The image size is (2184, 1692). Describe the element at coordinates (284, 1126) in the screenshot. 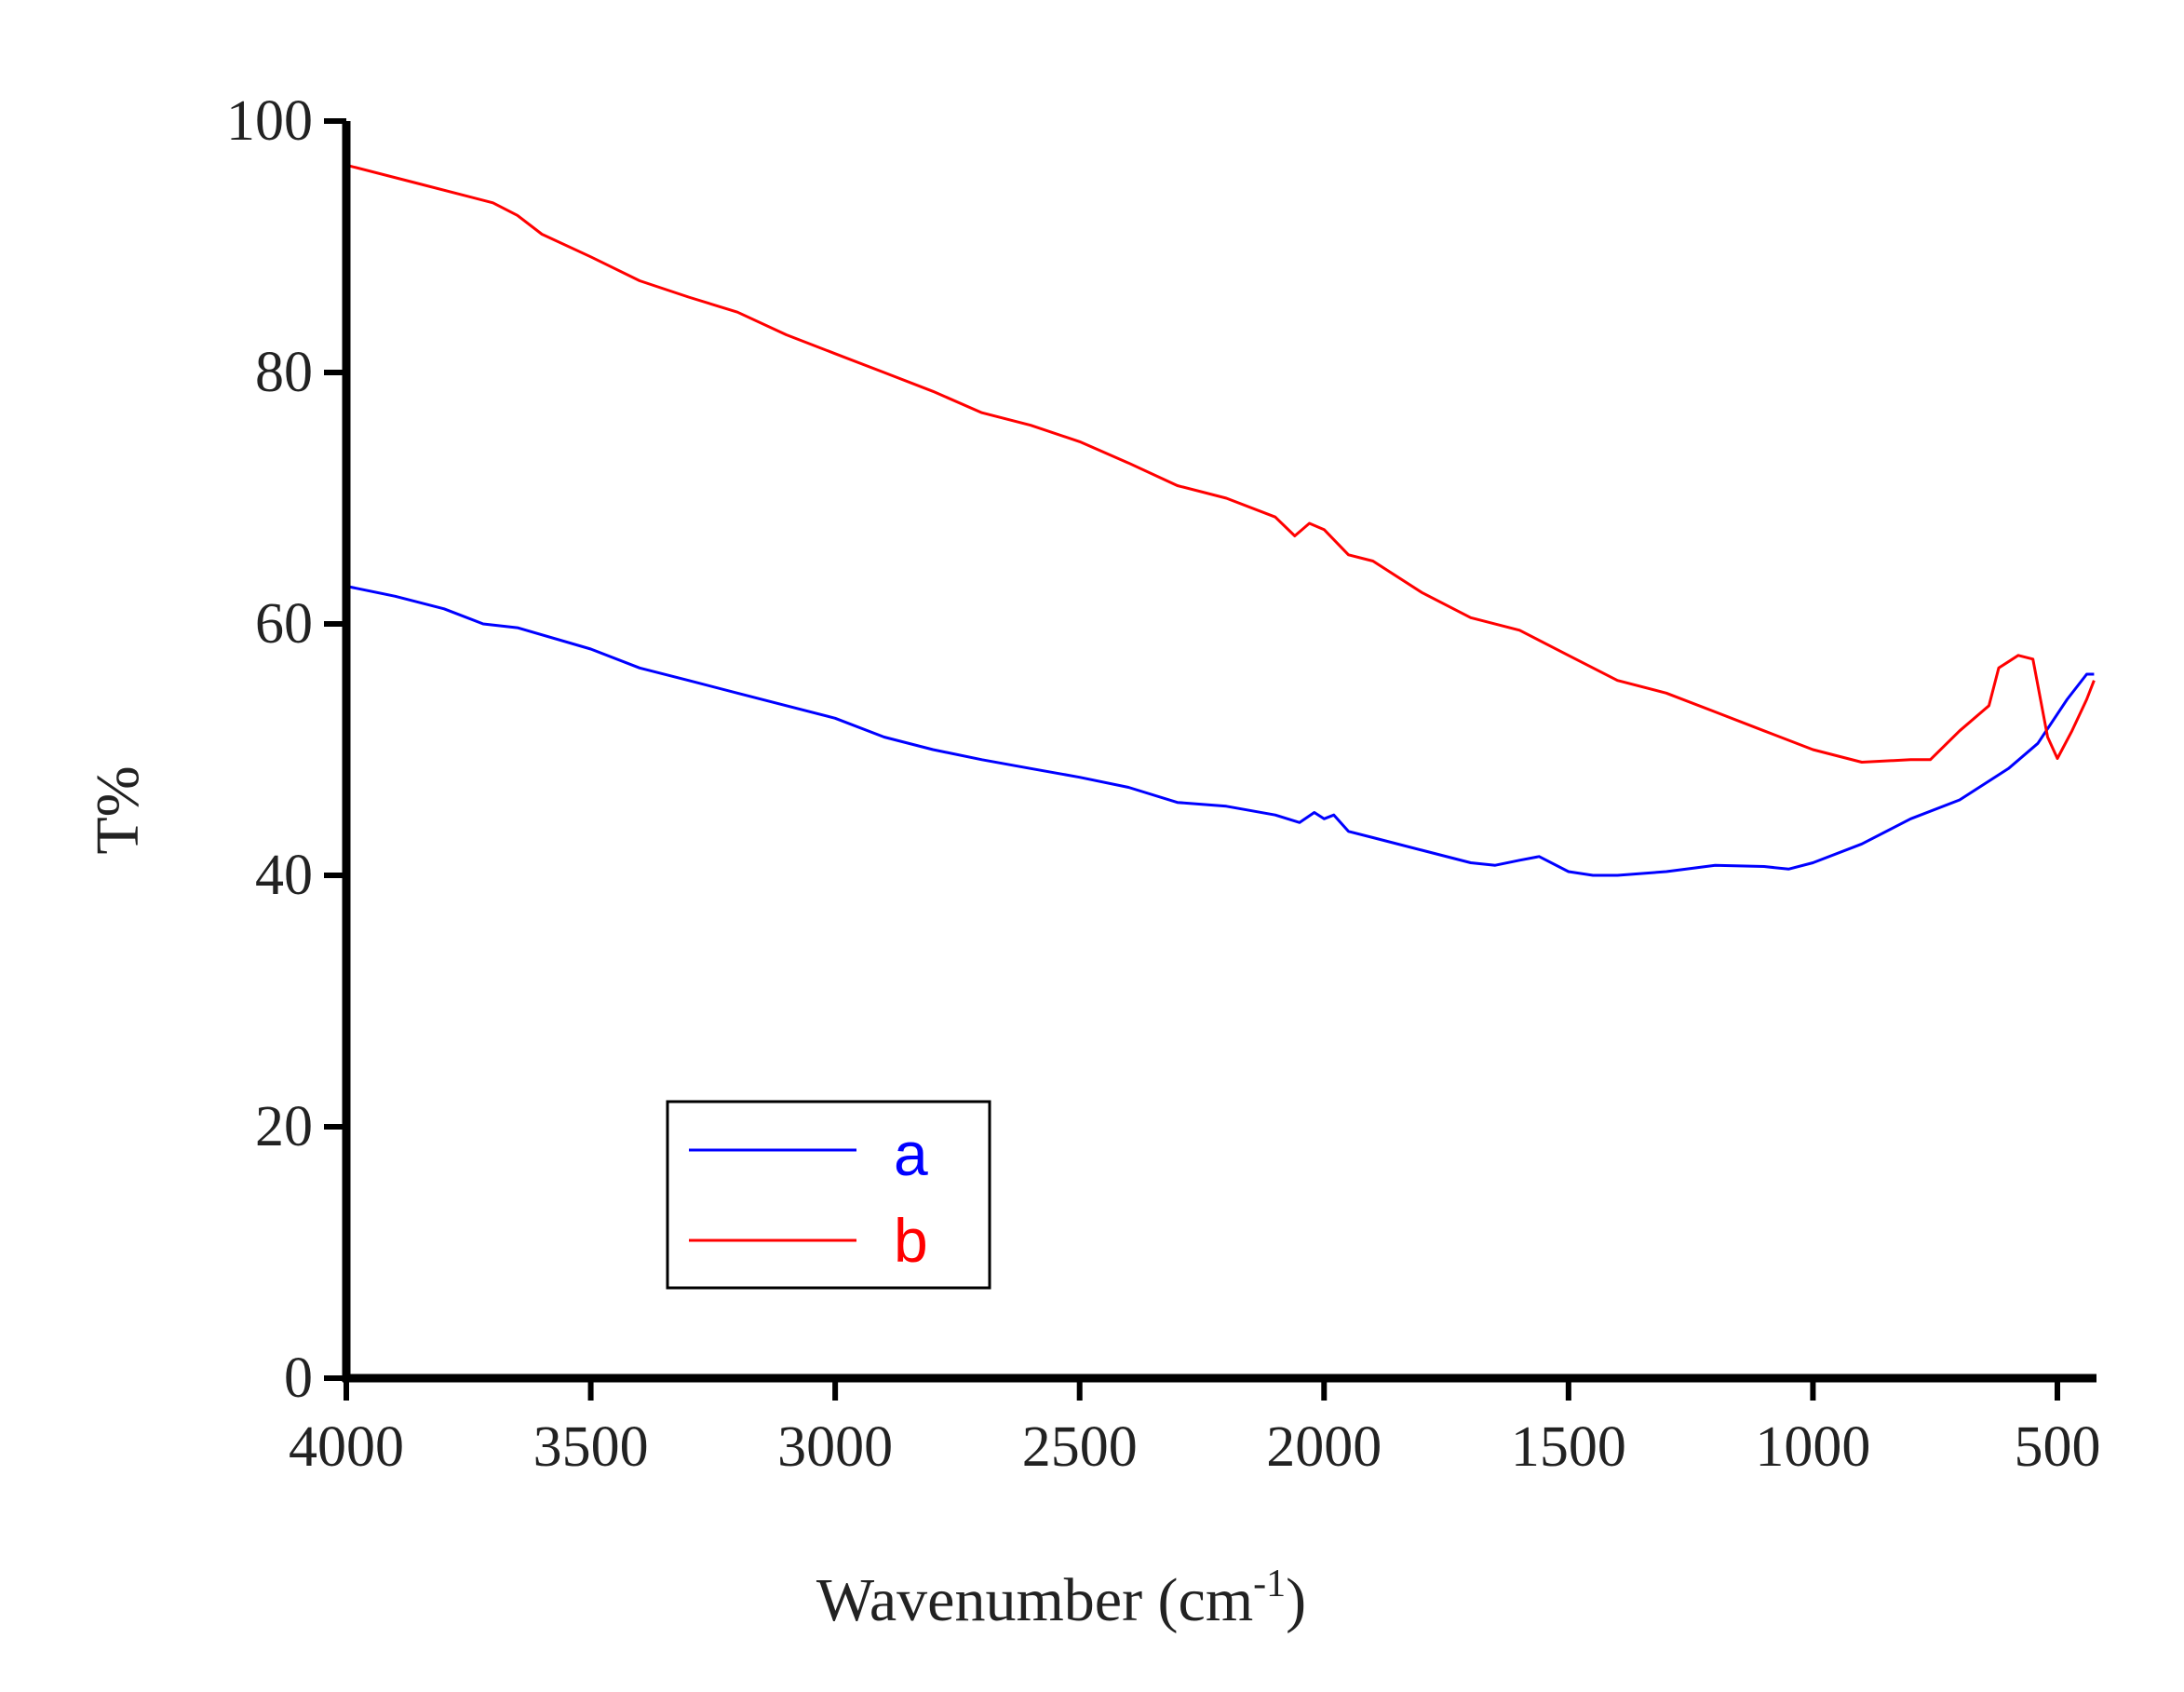

I see `y-tick-label: 20` at that location.